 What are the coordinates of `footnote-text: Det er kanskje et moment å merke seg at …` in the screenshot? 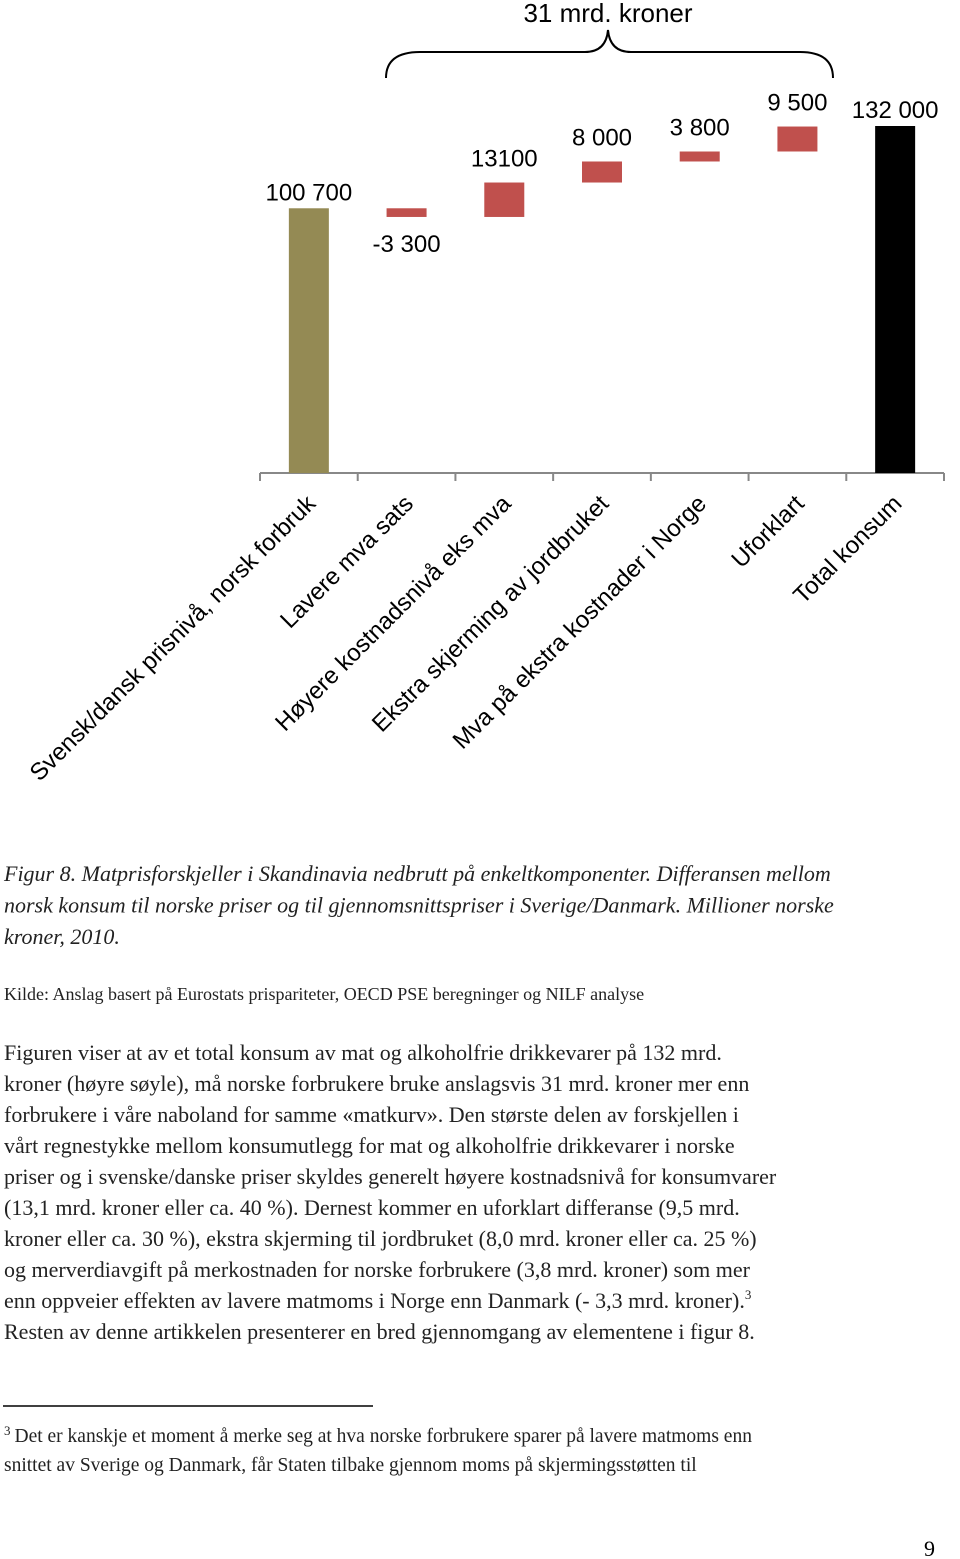 It's located at (384, 1436).